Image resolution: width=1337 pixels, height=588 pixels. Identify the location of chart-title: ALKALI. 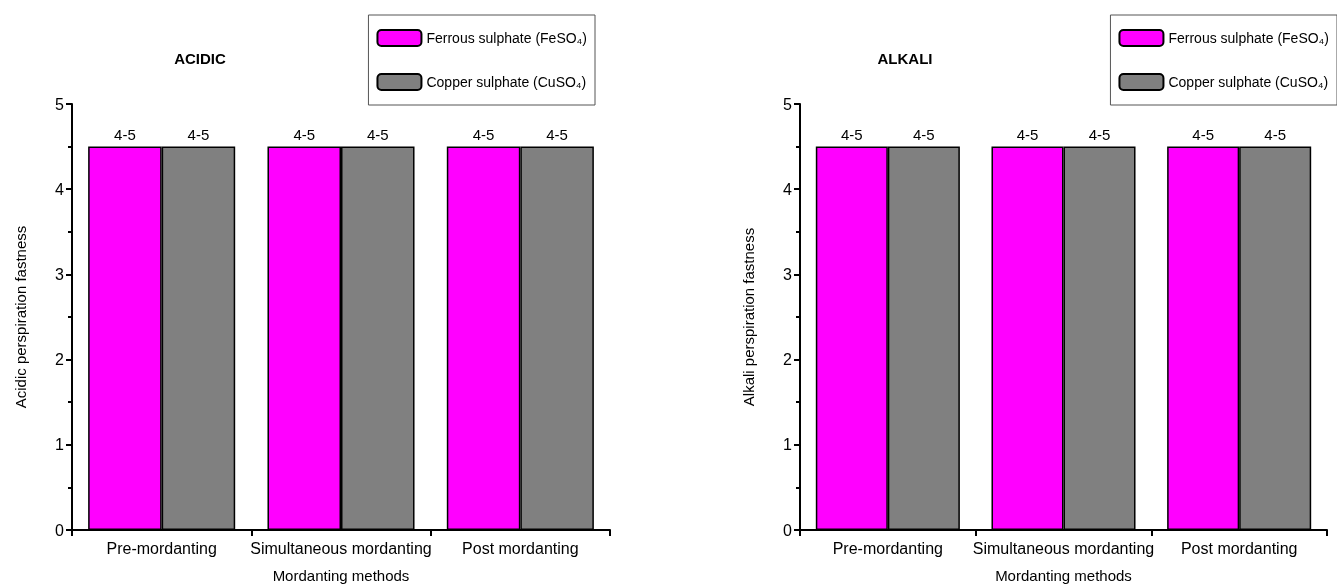
(905, 58).